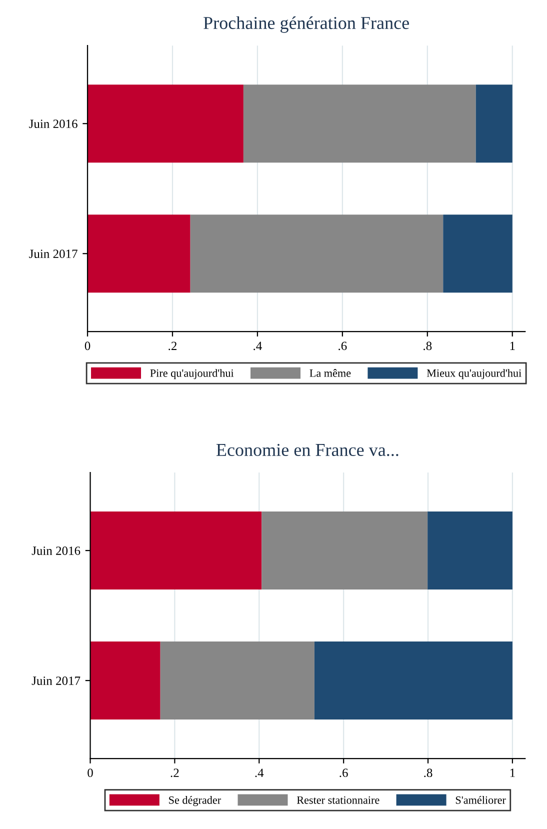  Describe the element at coordinates (195, 801) in the screenshot. I see `legend-label: Se dégrader` at that location.